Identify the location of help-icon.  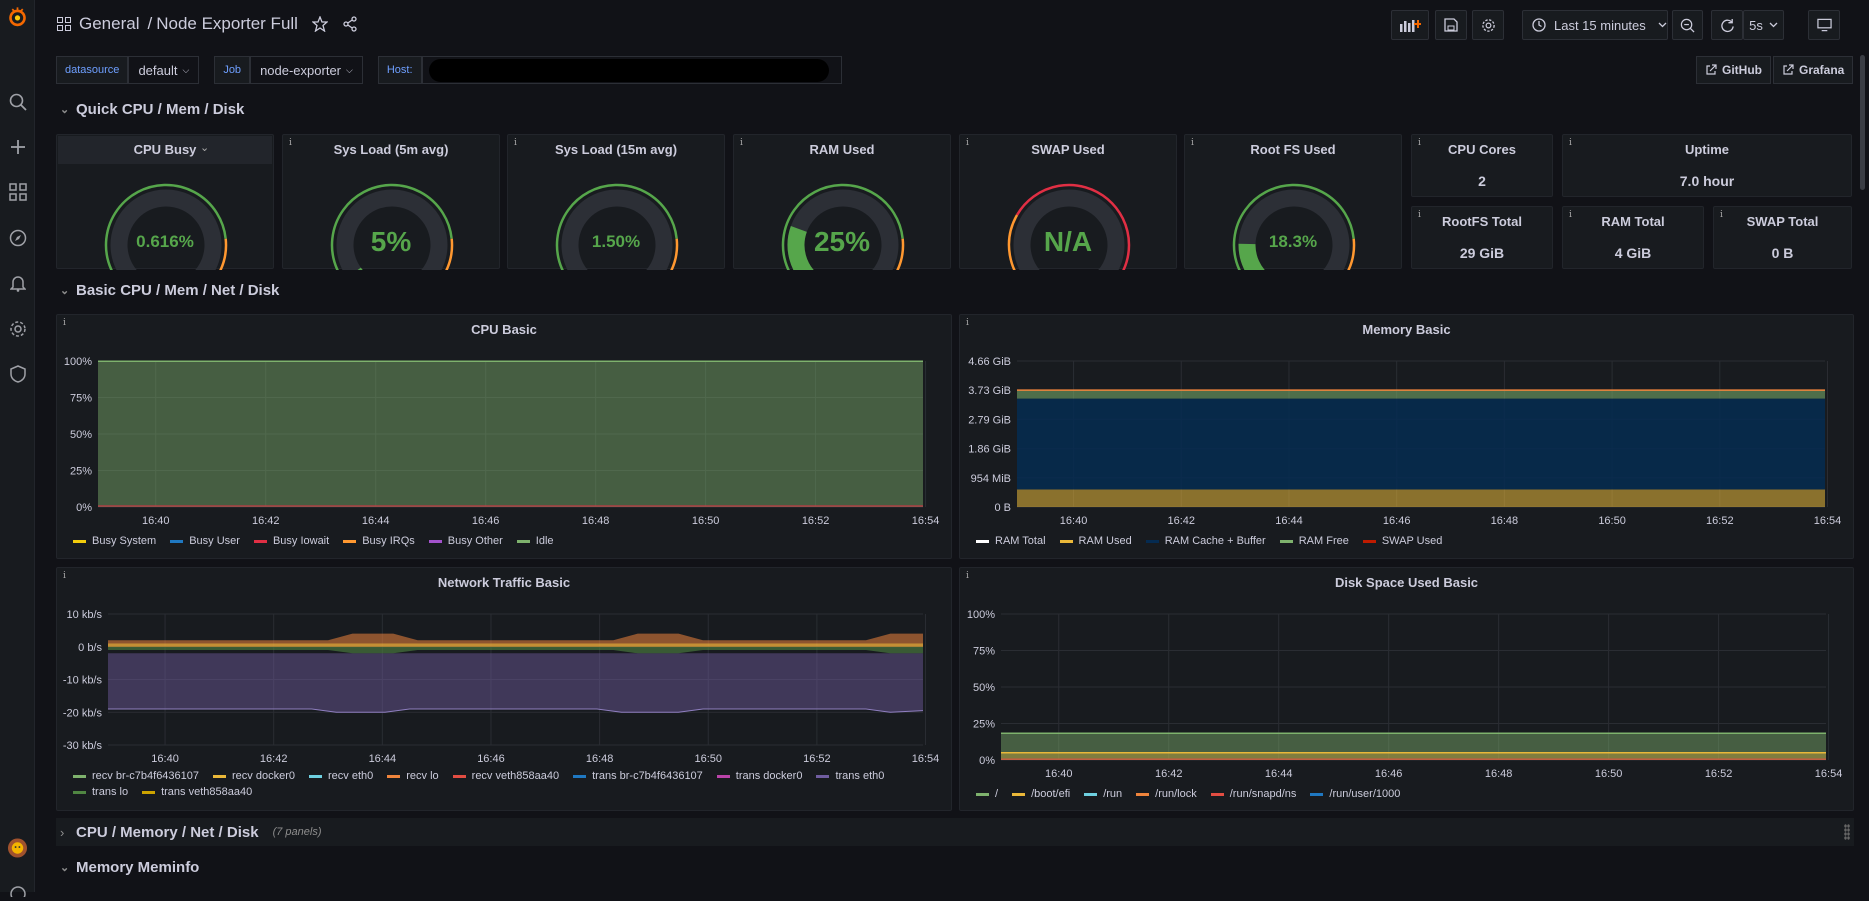
(17, 890).